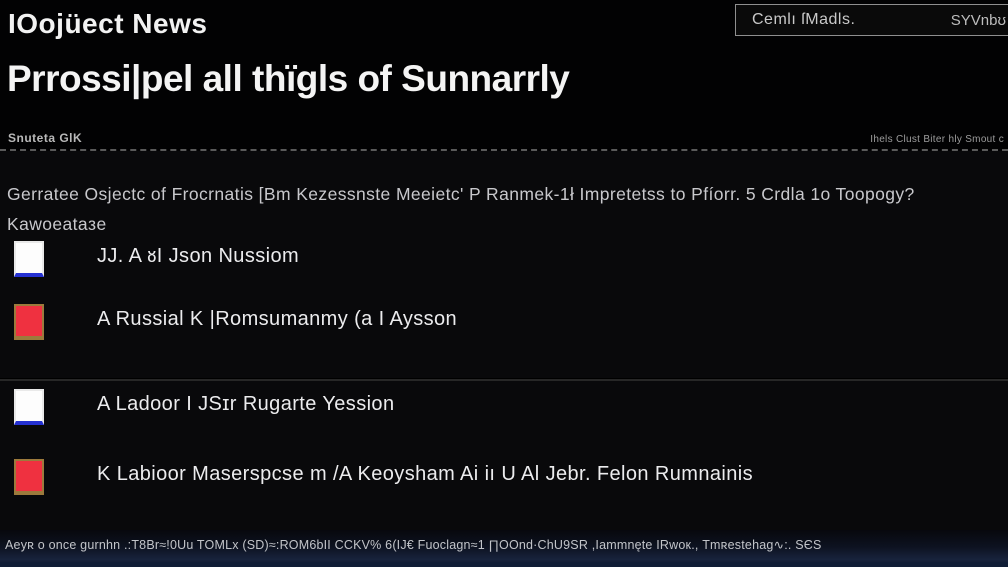 Image resolution: width=1008 pixels, height=567 pixels. I want to click on list-item: A Russial K |Romsumanmy (a I Aysson, so click(504, 324).